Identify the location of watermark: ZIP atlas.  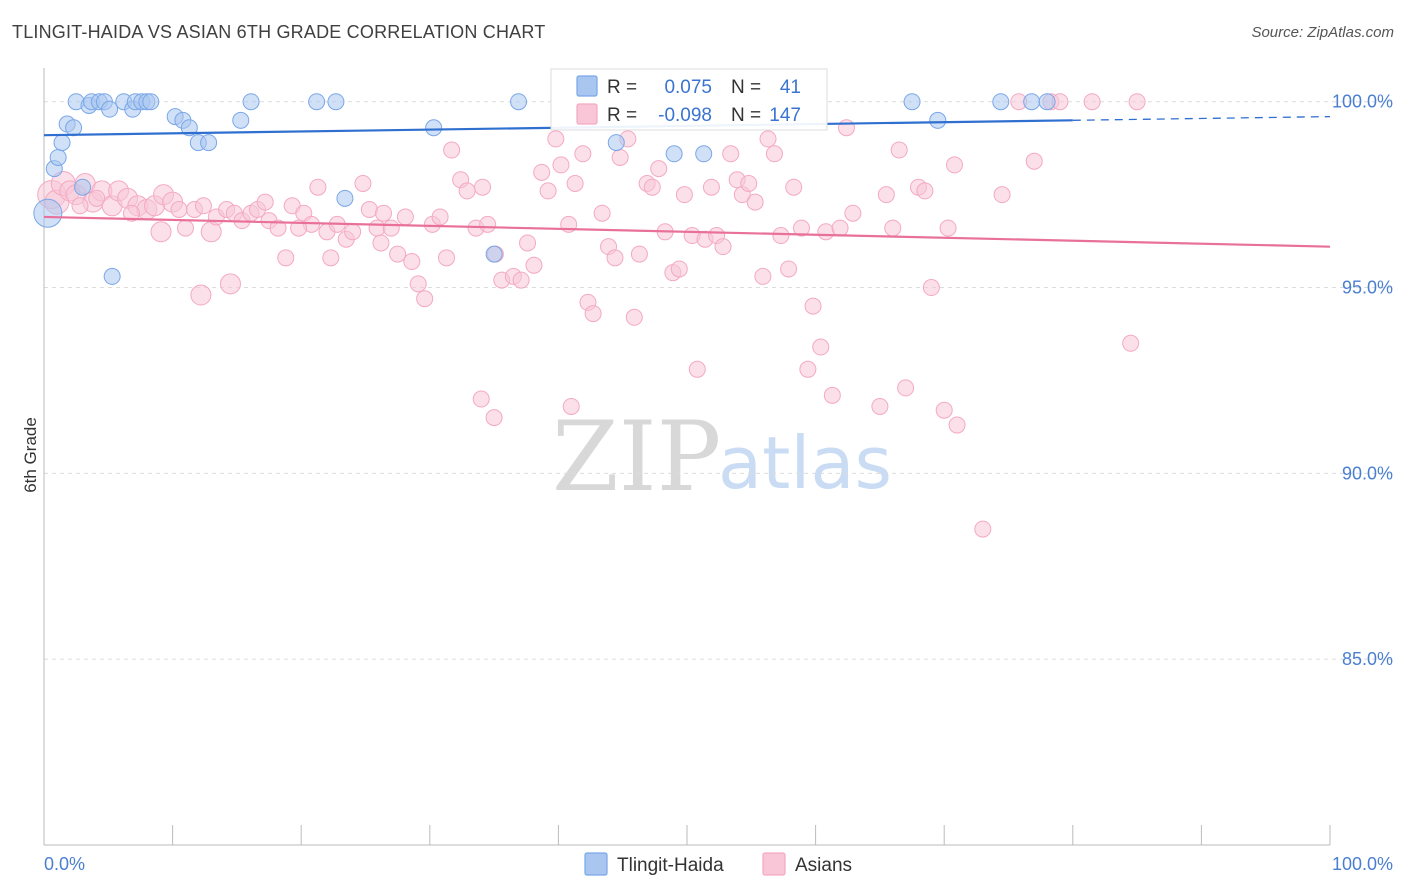
(722, 457).